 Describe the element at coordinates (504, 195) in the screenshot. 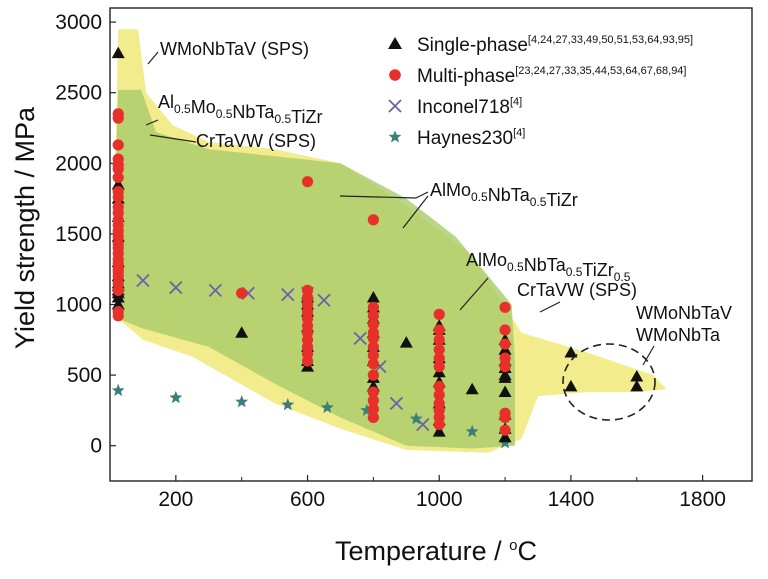

I see `annotation-almo05nbta05tizr: AlMo0.5NbTa0.5TiZr` at that location.